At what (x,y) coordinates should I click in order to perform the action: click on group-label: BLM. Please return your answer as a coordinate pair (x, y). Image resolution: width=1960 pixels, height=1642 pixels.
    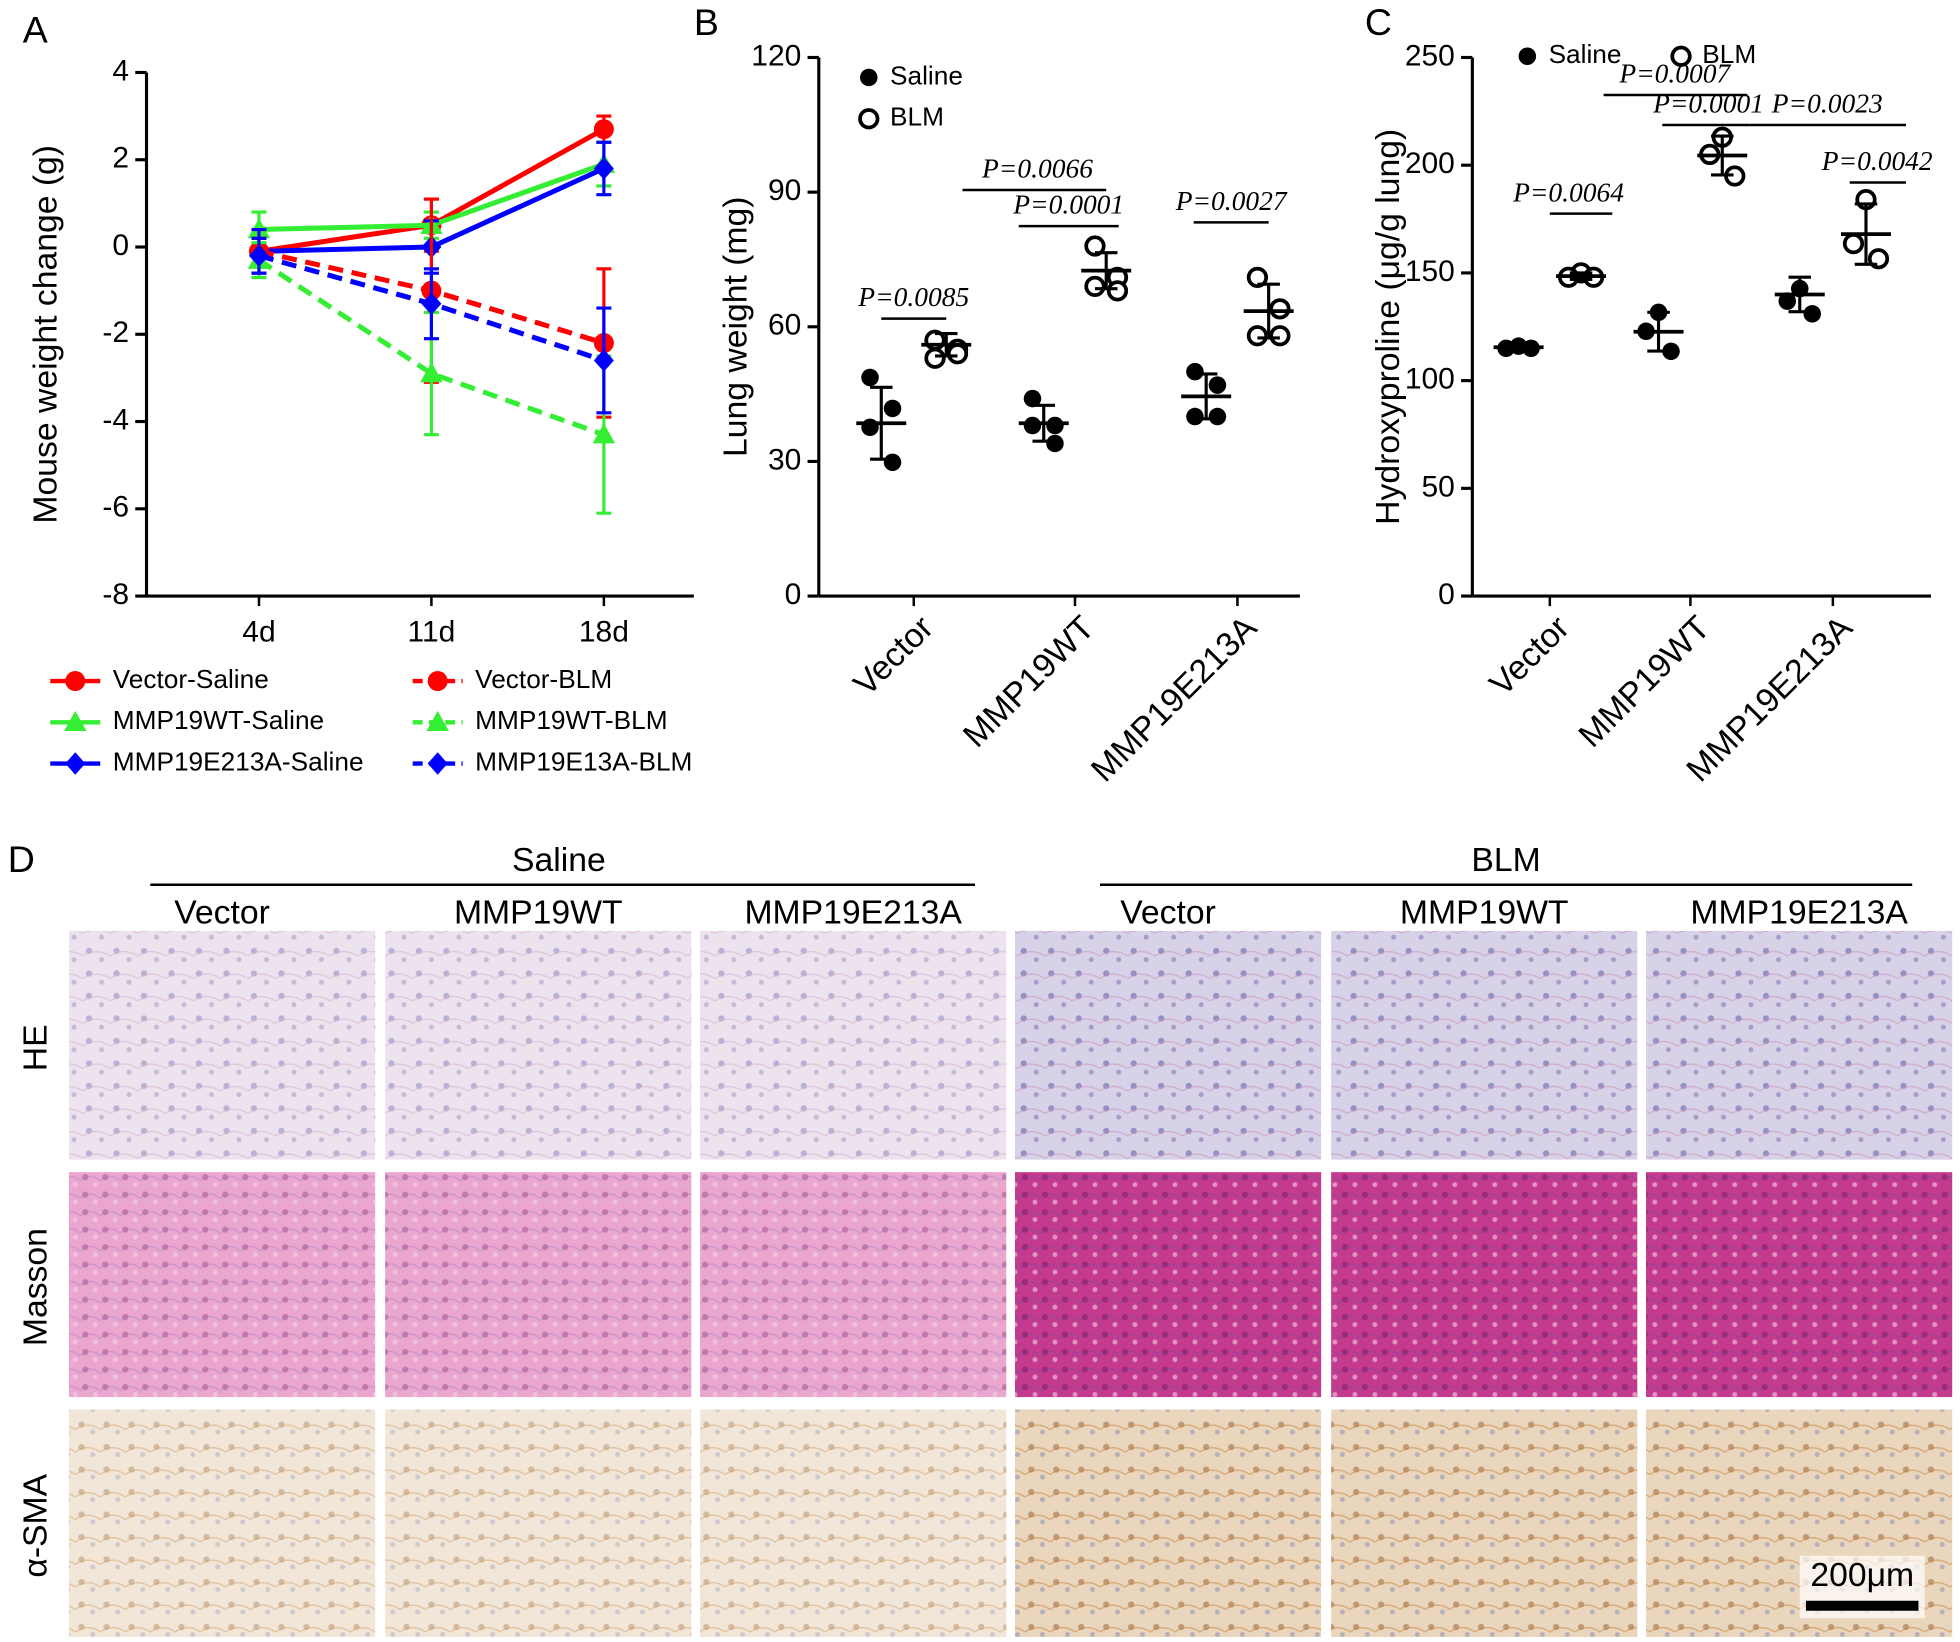
    Looking at the image, I should click on (1505, 860).